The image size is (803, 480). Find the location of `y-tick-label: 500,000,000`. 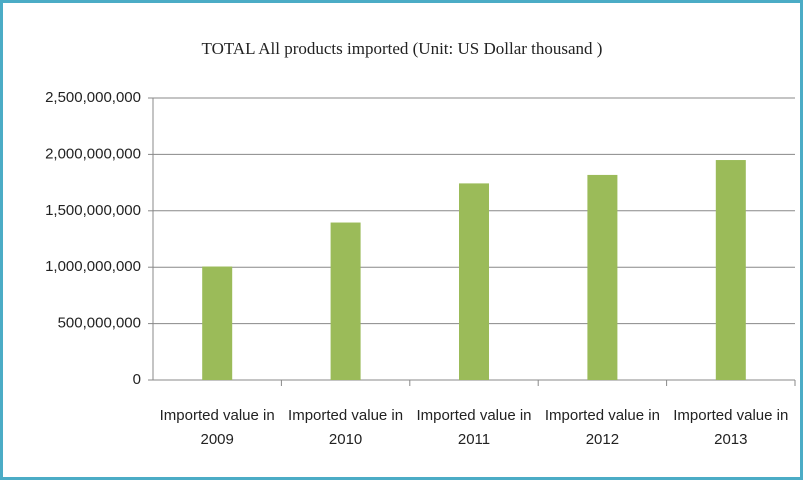

y-tick-label: 500,000,000 is located at coordinates (99, 323).